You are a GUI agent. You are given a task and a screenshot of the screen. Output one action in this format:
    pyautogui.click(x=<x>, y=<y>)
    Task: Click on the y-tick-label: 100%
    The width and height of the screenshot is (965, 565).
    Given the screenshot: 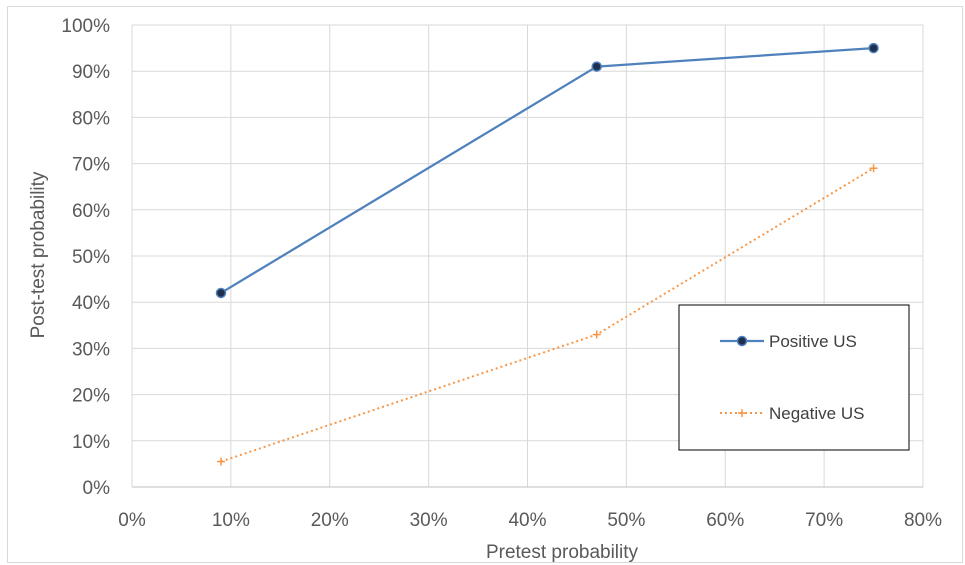 What is the action you would take?
    pyautogui.click(x=85, y=26)
    